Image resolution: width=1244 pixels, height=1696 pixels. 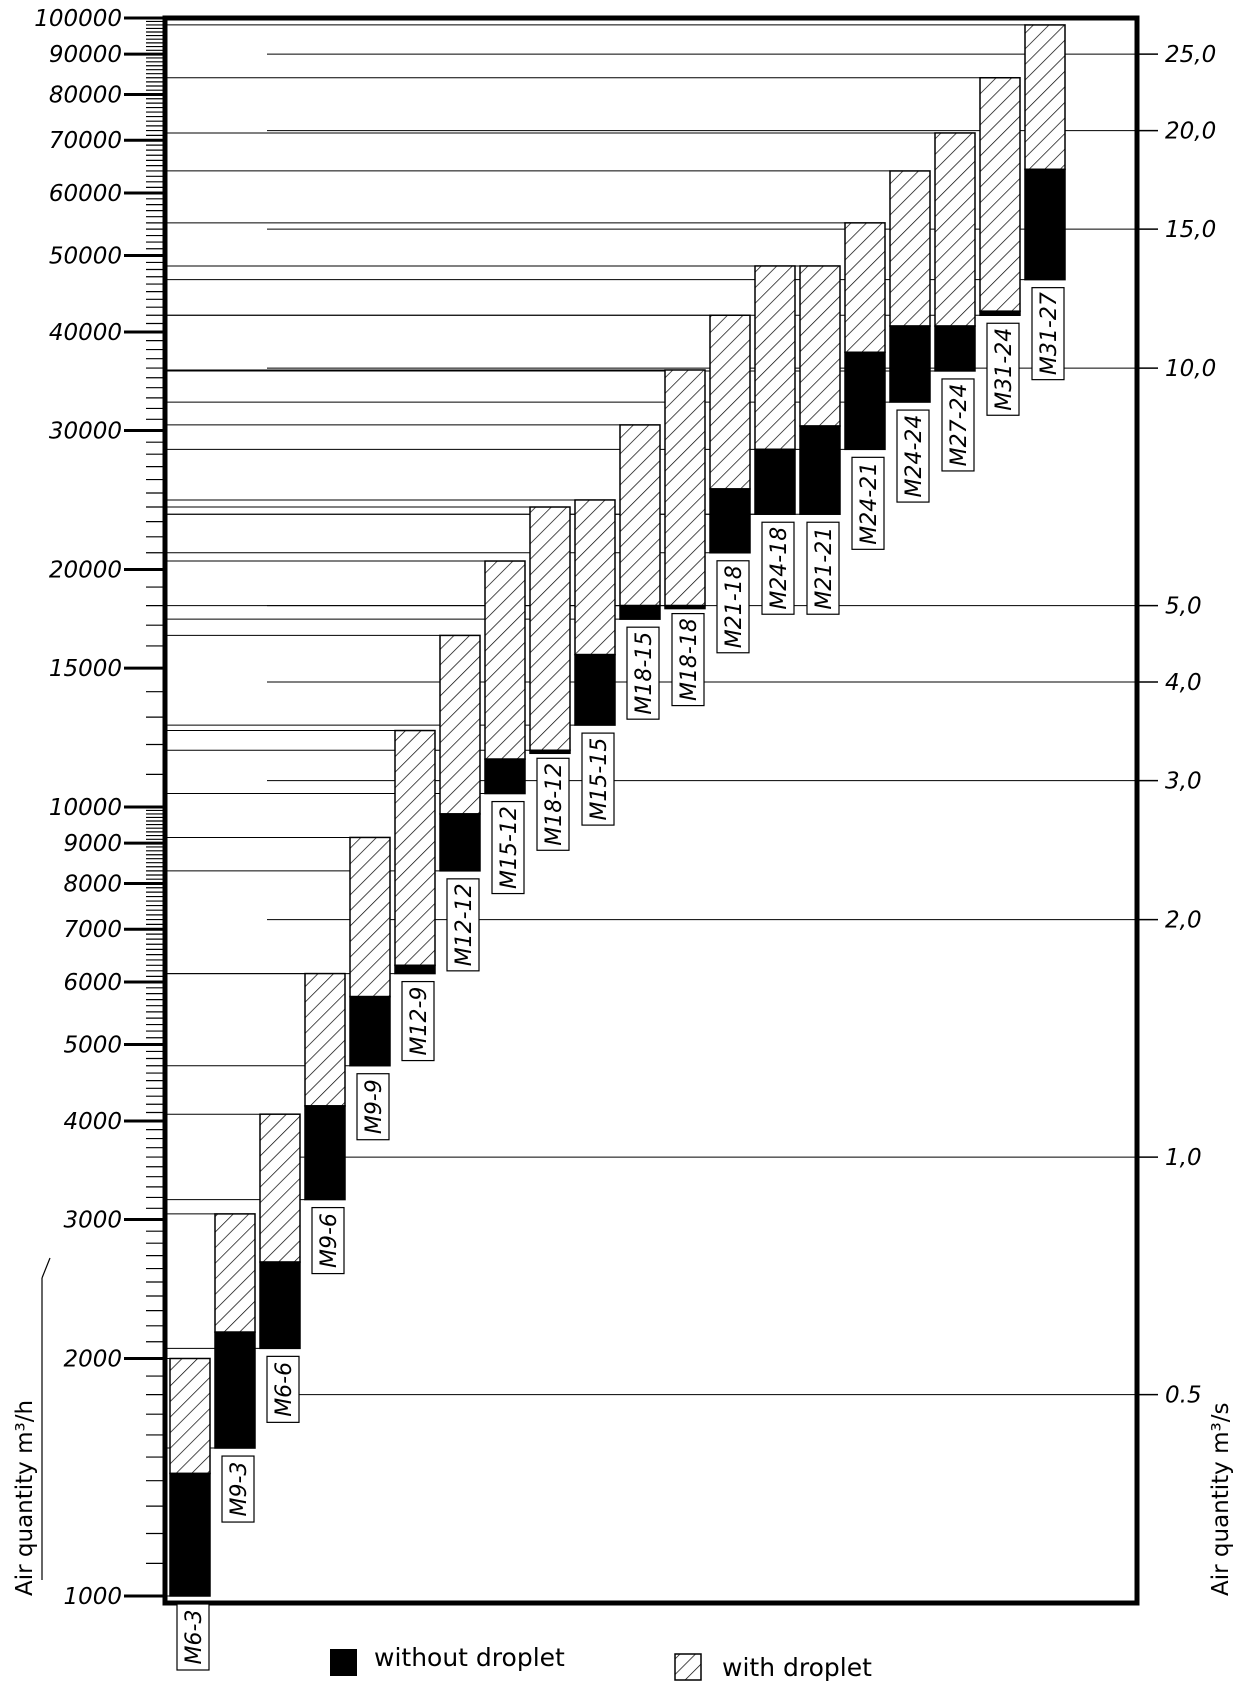 What do you see at coordinates (1183, 683) in the screenshot?
I see `right-tick-label: 4,0` at bounding box center [1183, 683].